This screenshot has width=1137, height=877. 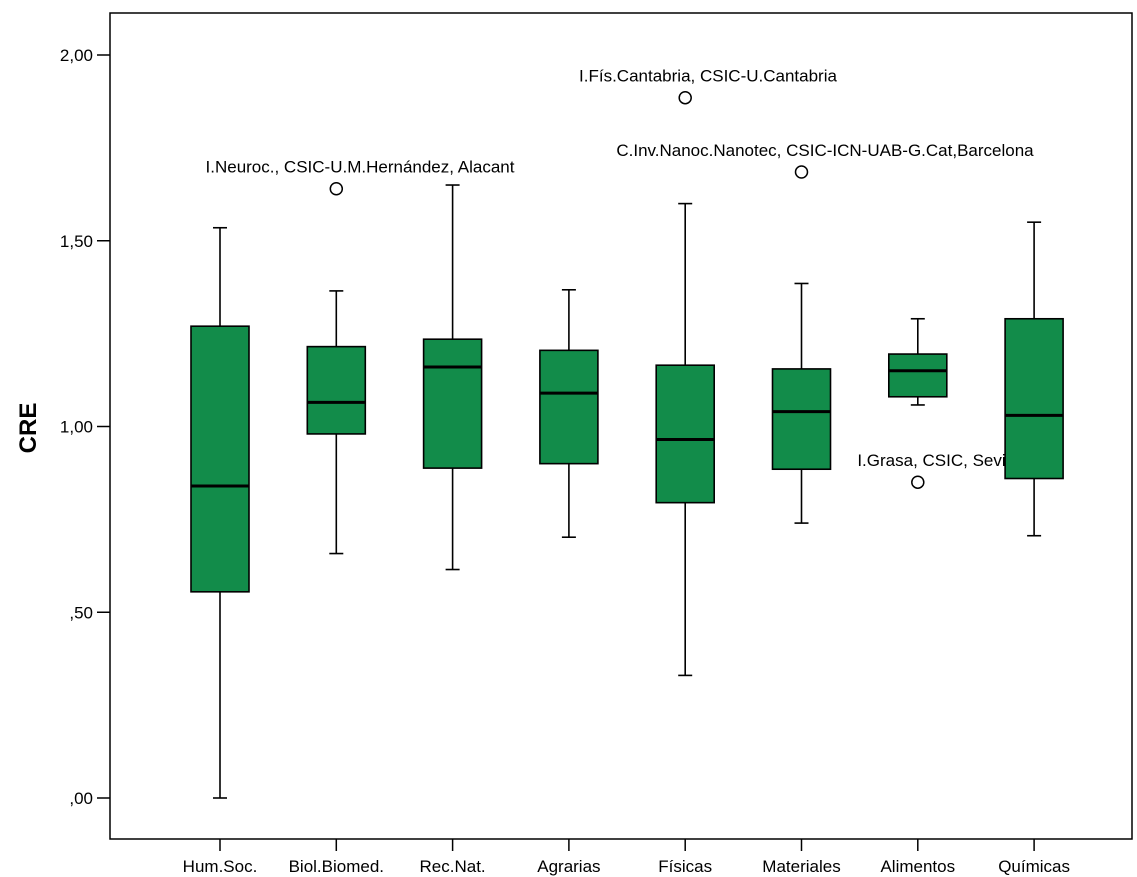 What do you see at coordinates (81, 798) in the screenshot?
I see `y-tick-label: ,00` at bounding box center [81, 798].